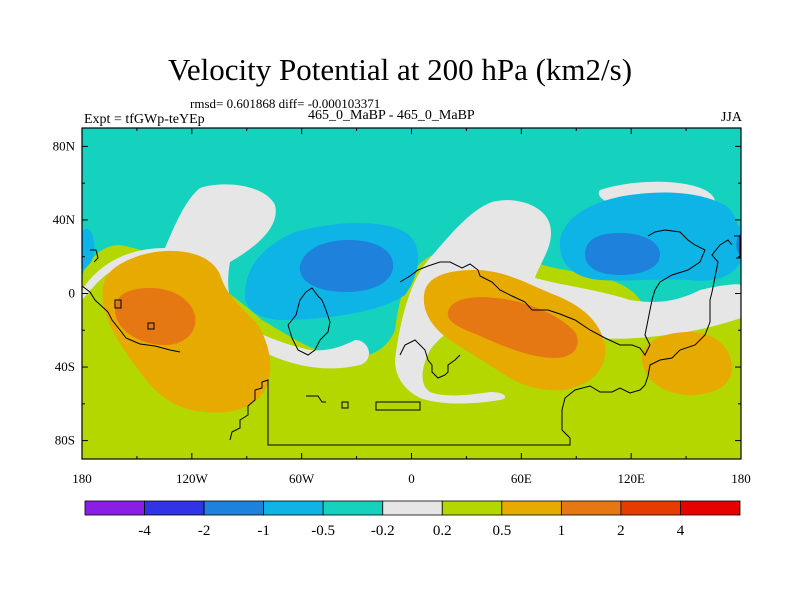 Image resolution: width=800 pixels, height=600 pixels. I want to click on field-pos-western-pacific, so click(686, 363).